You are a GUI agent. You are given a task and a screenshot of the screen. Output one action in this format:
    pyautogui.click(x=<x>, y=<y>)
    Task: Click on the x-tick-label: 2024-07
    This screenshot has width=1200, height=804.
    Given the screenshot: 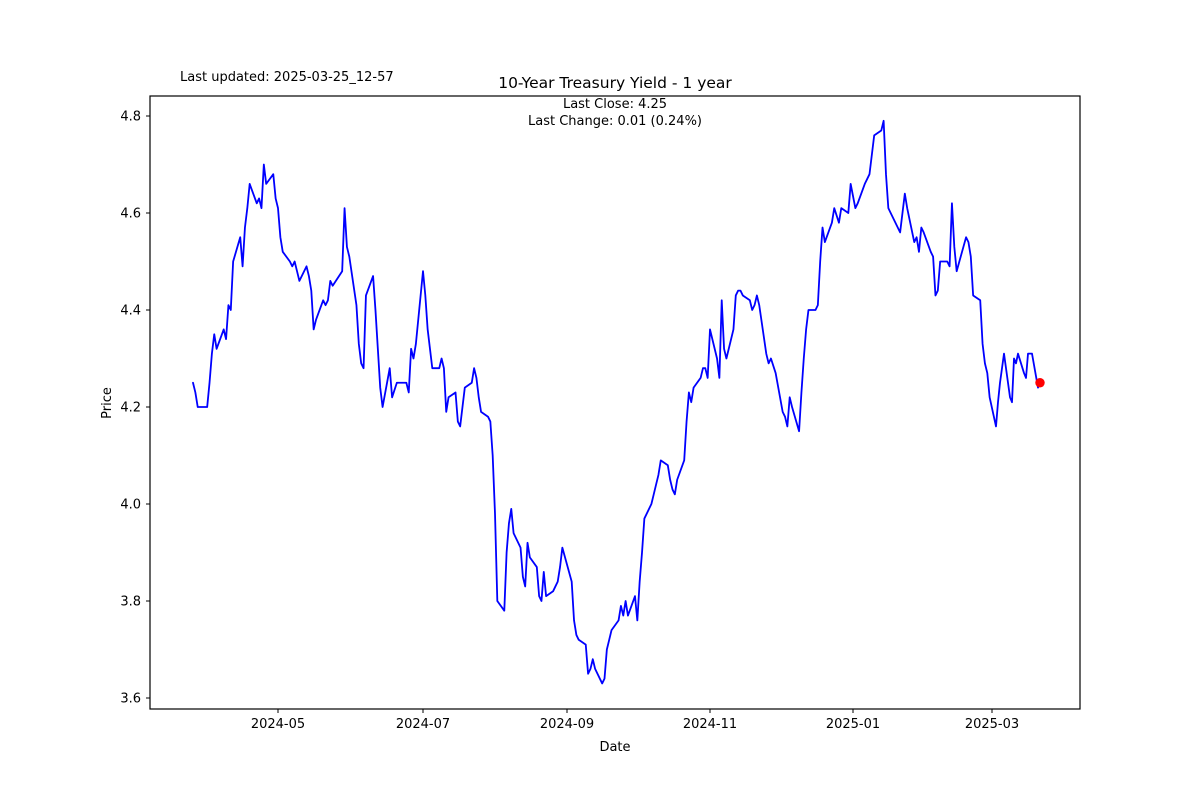 What is the action you would take?
    pyautogui.click(x=423, y=724)
    